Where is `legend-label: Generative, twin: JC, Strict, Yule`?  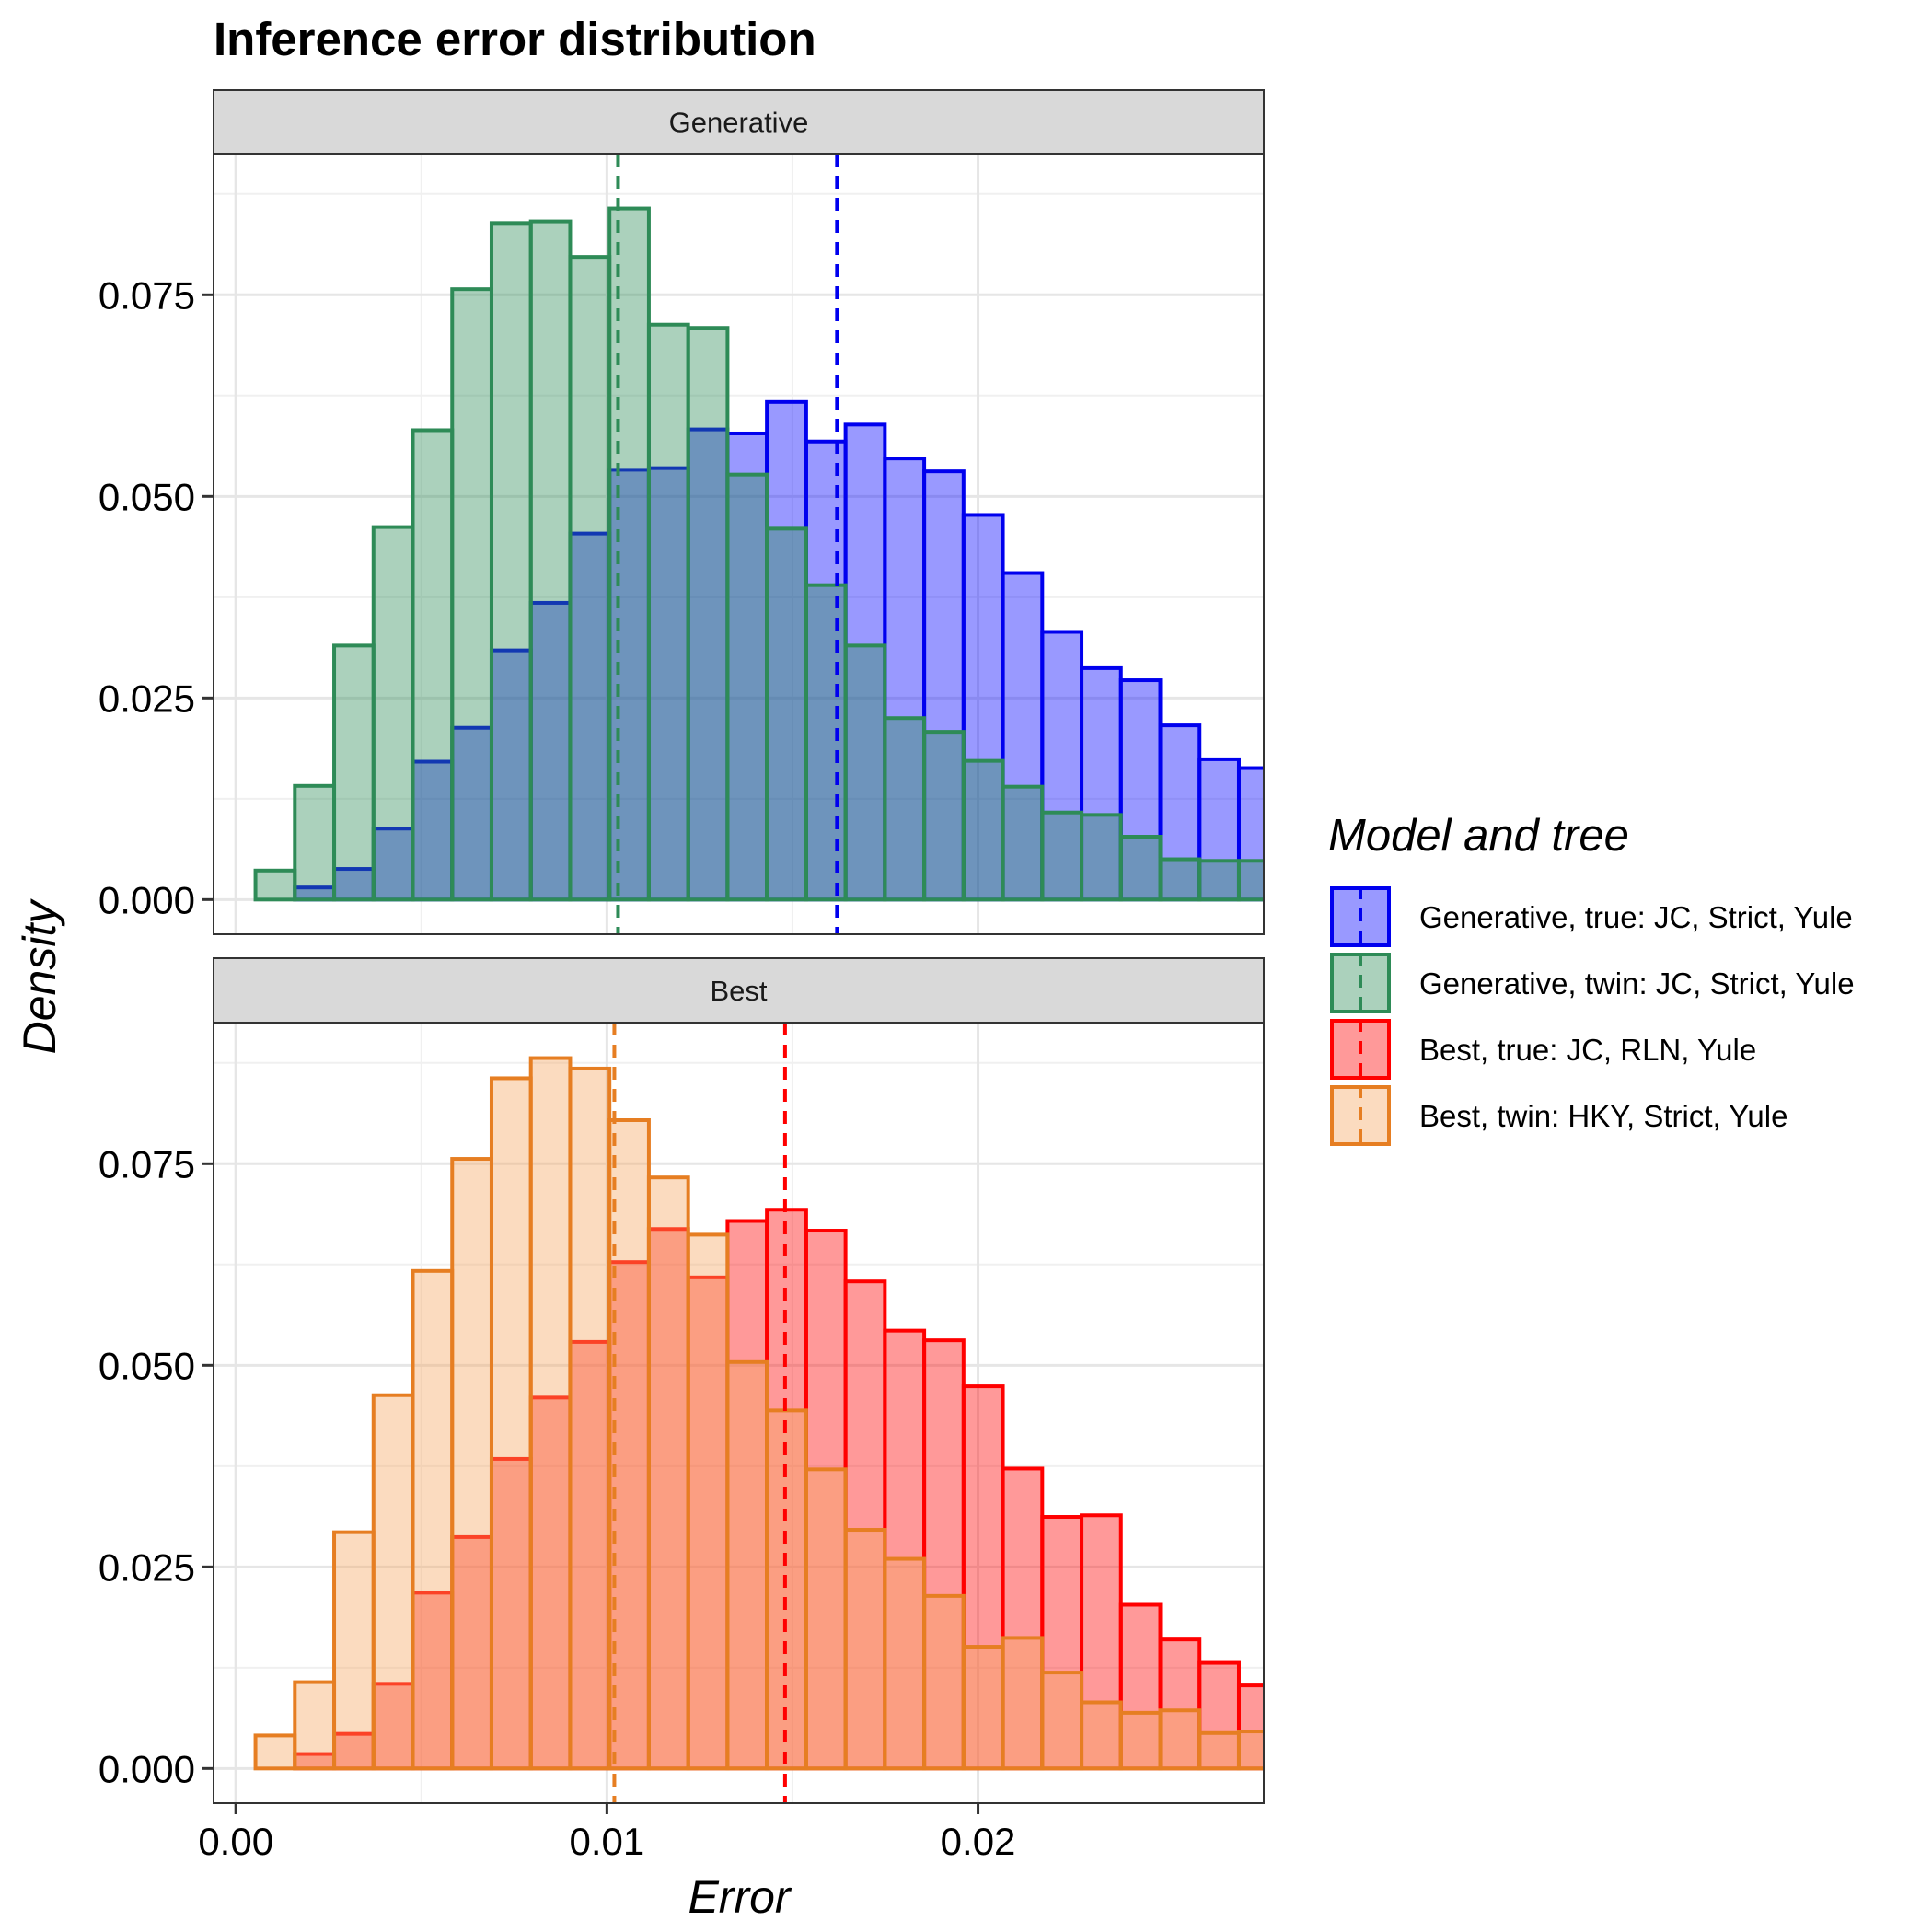 legend-label: Generative, twin: JC, Strict, Yule is located at coordinates (1637, 984).